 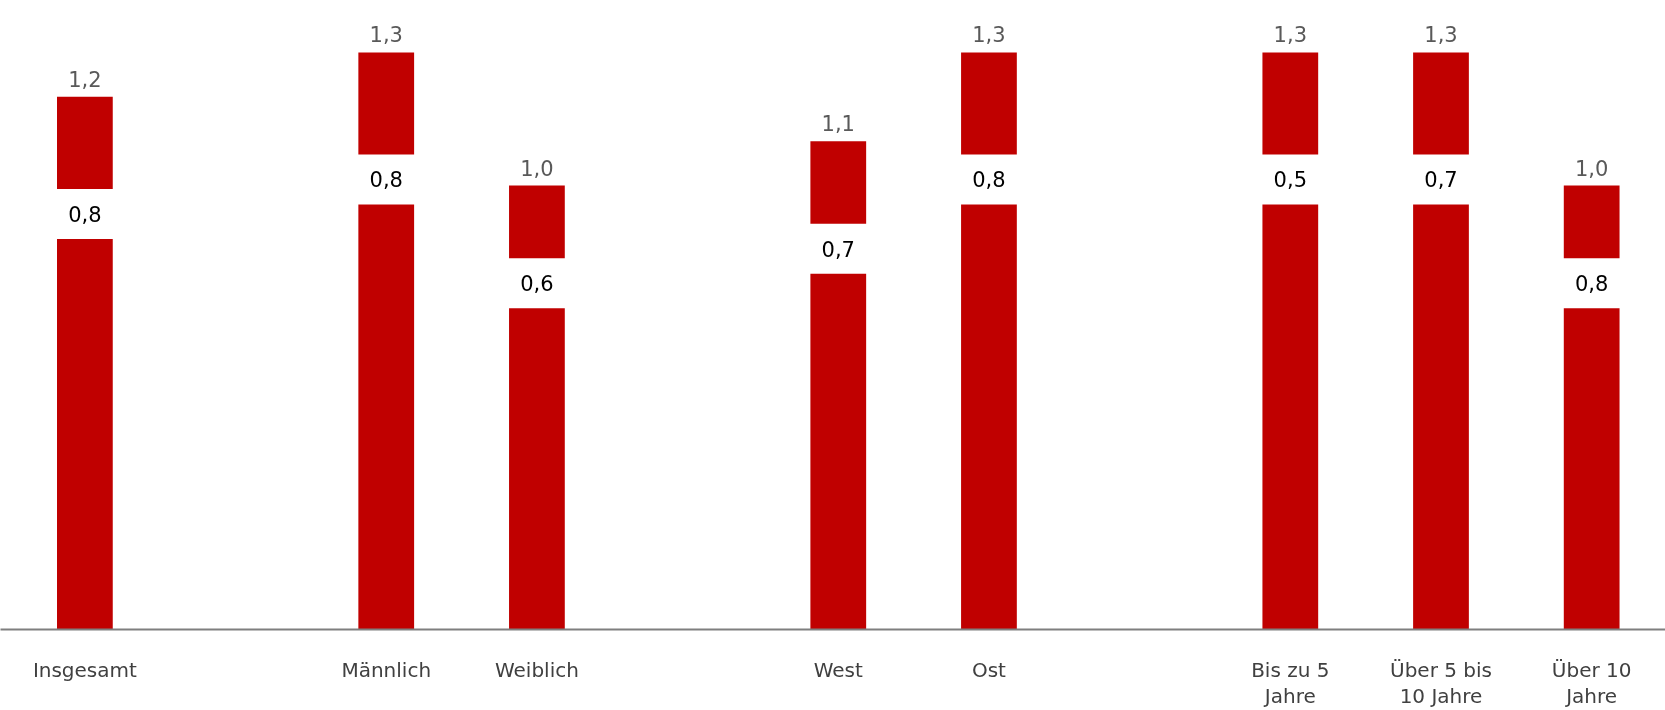 What do you see at coordinates (1441, 682) in the screenshot?
I see `x-tick-label: Über 5 bis 10 Jahre` at bounding box center [1441, 682].